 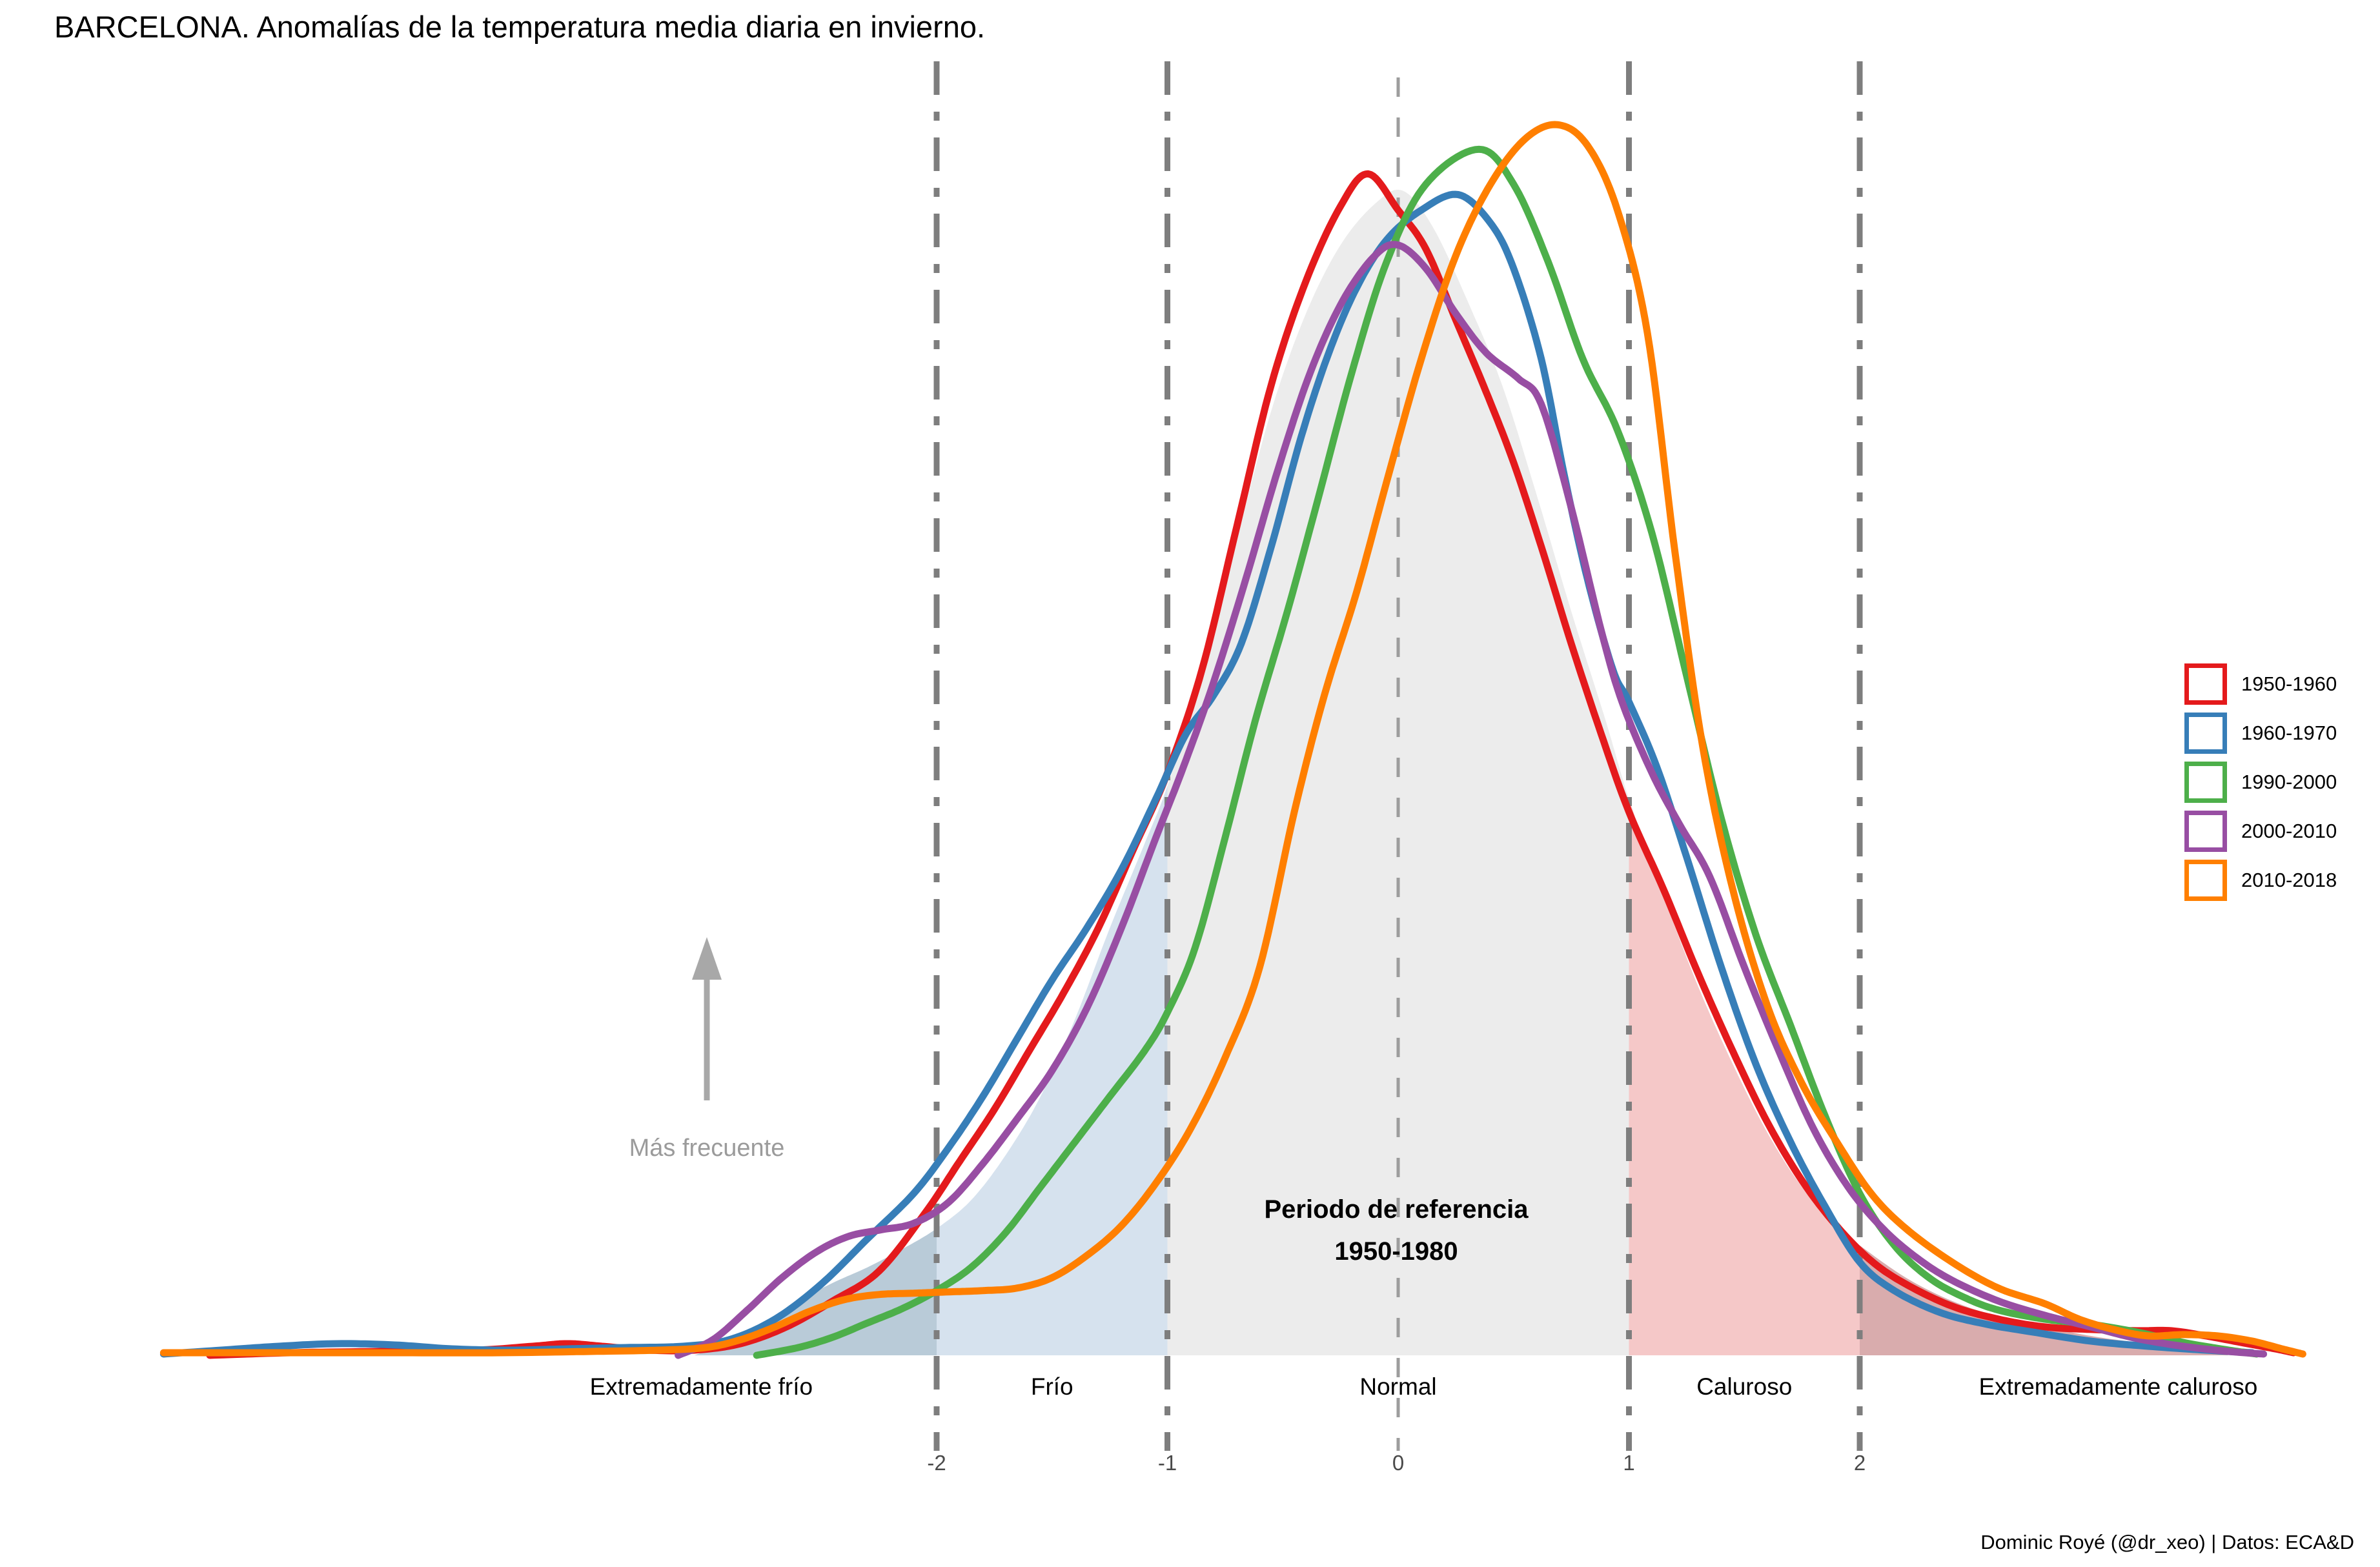 I want to click on legend-item-1950-1960: 1950-1960, so click(x=2260, y=684).